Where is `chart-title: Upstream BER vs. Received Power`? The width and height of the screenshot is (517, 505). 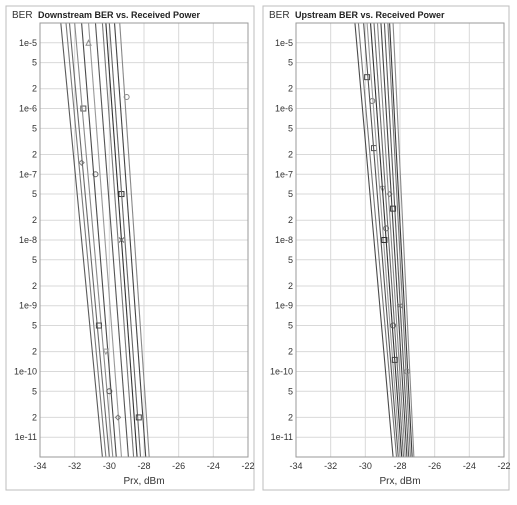 chart-title: Upstream BER vs. Received Power is located at coordinates (370, 15).